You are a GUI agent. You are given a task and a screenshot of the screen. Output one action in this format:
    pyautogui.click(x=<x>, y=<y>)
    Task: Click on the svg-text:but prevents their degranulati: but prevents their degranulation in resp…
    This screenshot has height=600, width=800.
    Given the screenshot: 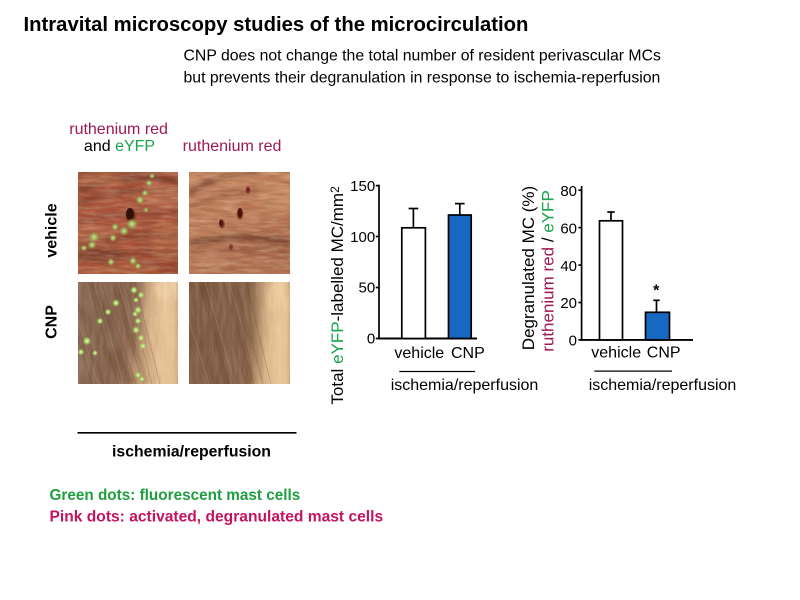 What is the action you would take?
    pyautogui.click(x=422, y=78)
    